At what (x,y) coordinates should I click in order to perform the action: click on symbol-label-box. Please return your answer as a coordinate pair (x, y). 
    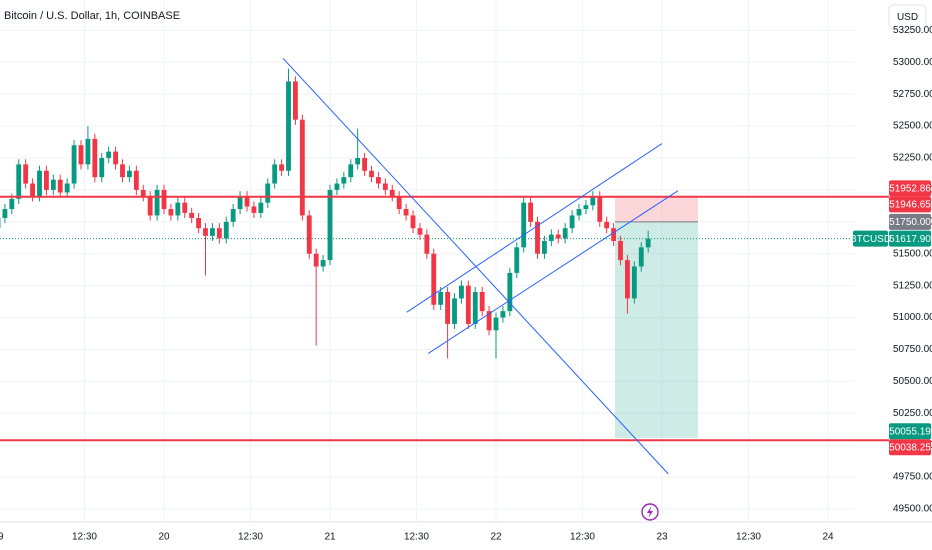
    Looking at the image, I should click on (870, 238).